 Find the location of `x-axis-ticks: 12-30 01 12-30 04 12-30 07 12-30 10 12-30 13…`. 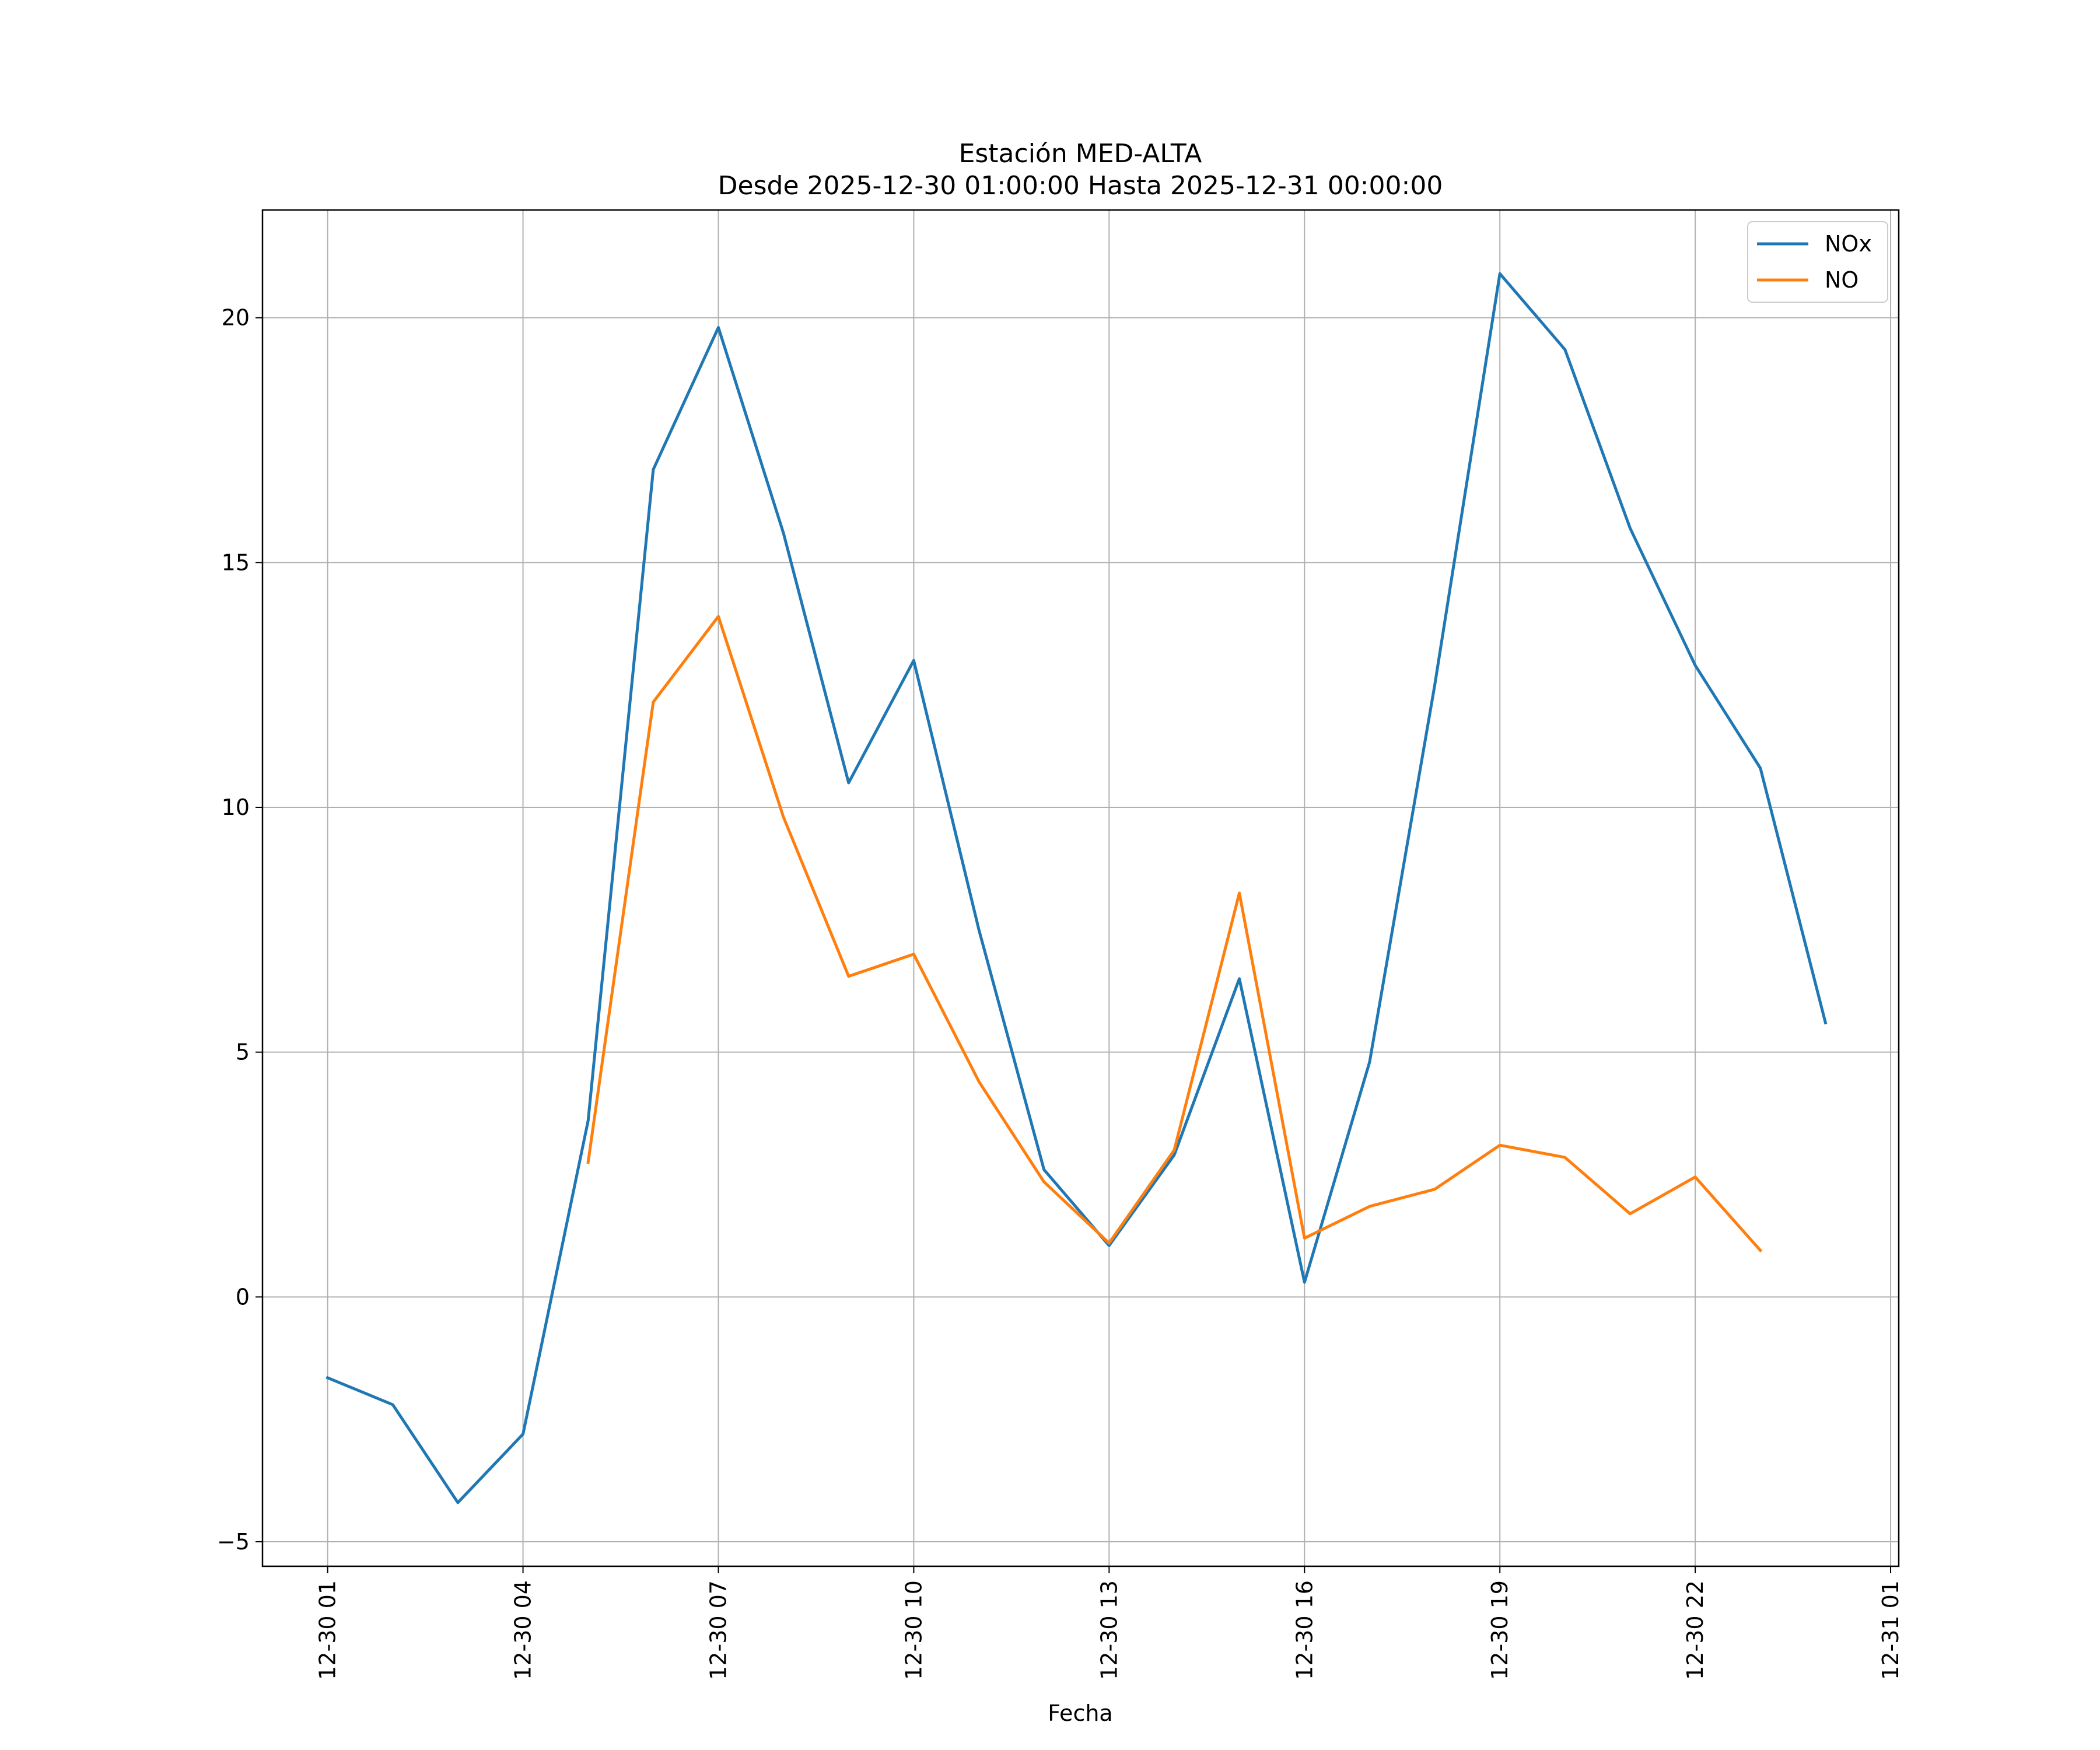

x-axis-ticks: 12-30 01 12-30 04 12-30 07 12-30 10 12-30 13… is located at coordinates (1109, 1623).